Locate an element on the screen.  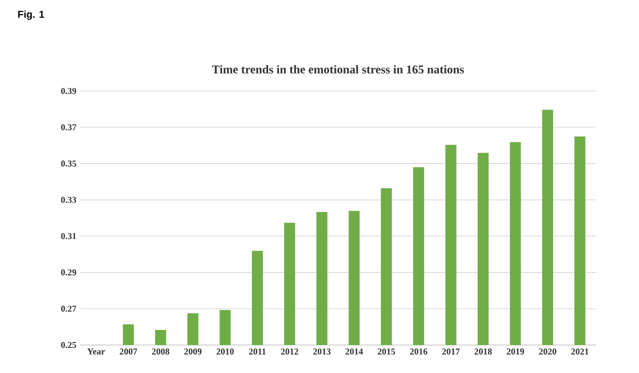
x-tick-label: 2016 is located at coordinates (419, 351).